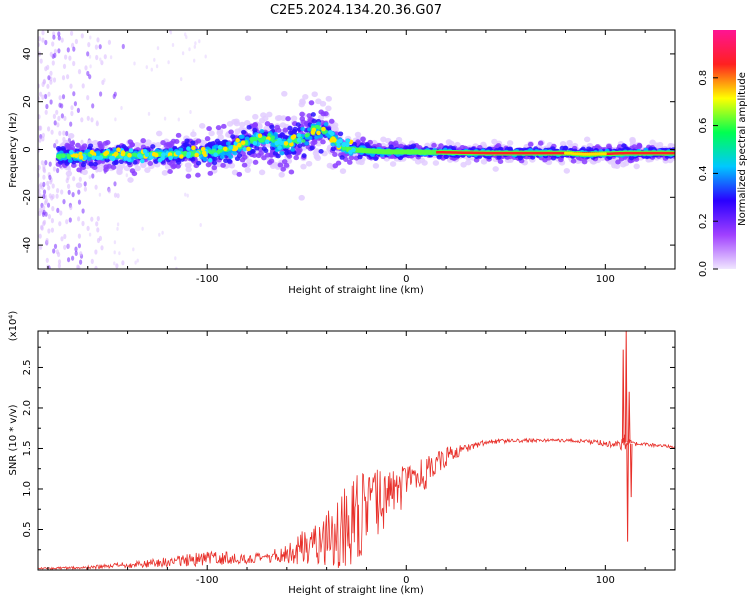 Image resolution: width=750 pixels, height=604 pixels. What do you see at coordinates (13, 150) in the screenshot?
I see `spectrogram-y-axis-label: Frequency (Hz)` at bounding box center [13, 150].